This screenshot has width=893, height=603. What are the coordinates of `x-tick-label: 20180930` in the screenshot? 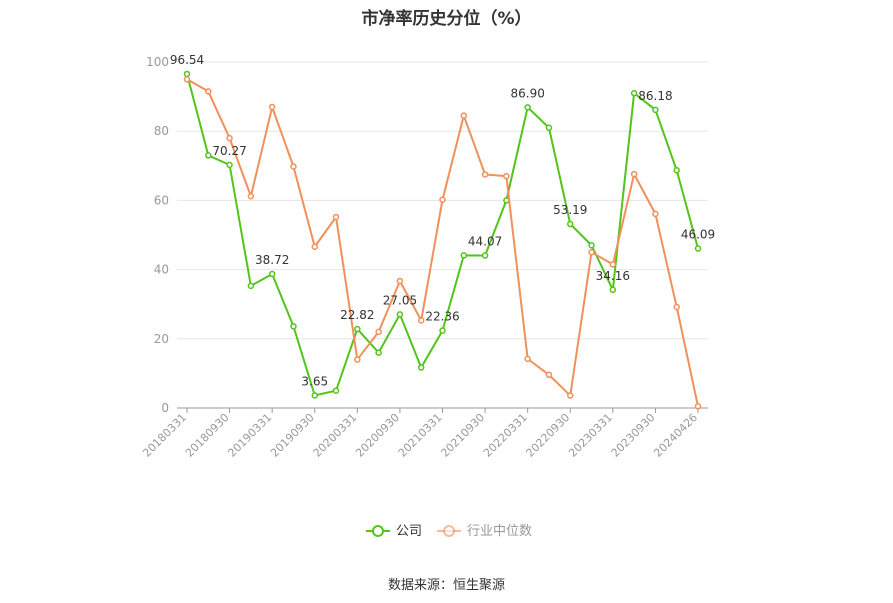 It's located at (207, 435).